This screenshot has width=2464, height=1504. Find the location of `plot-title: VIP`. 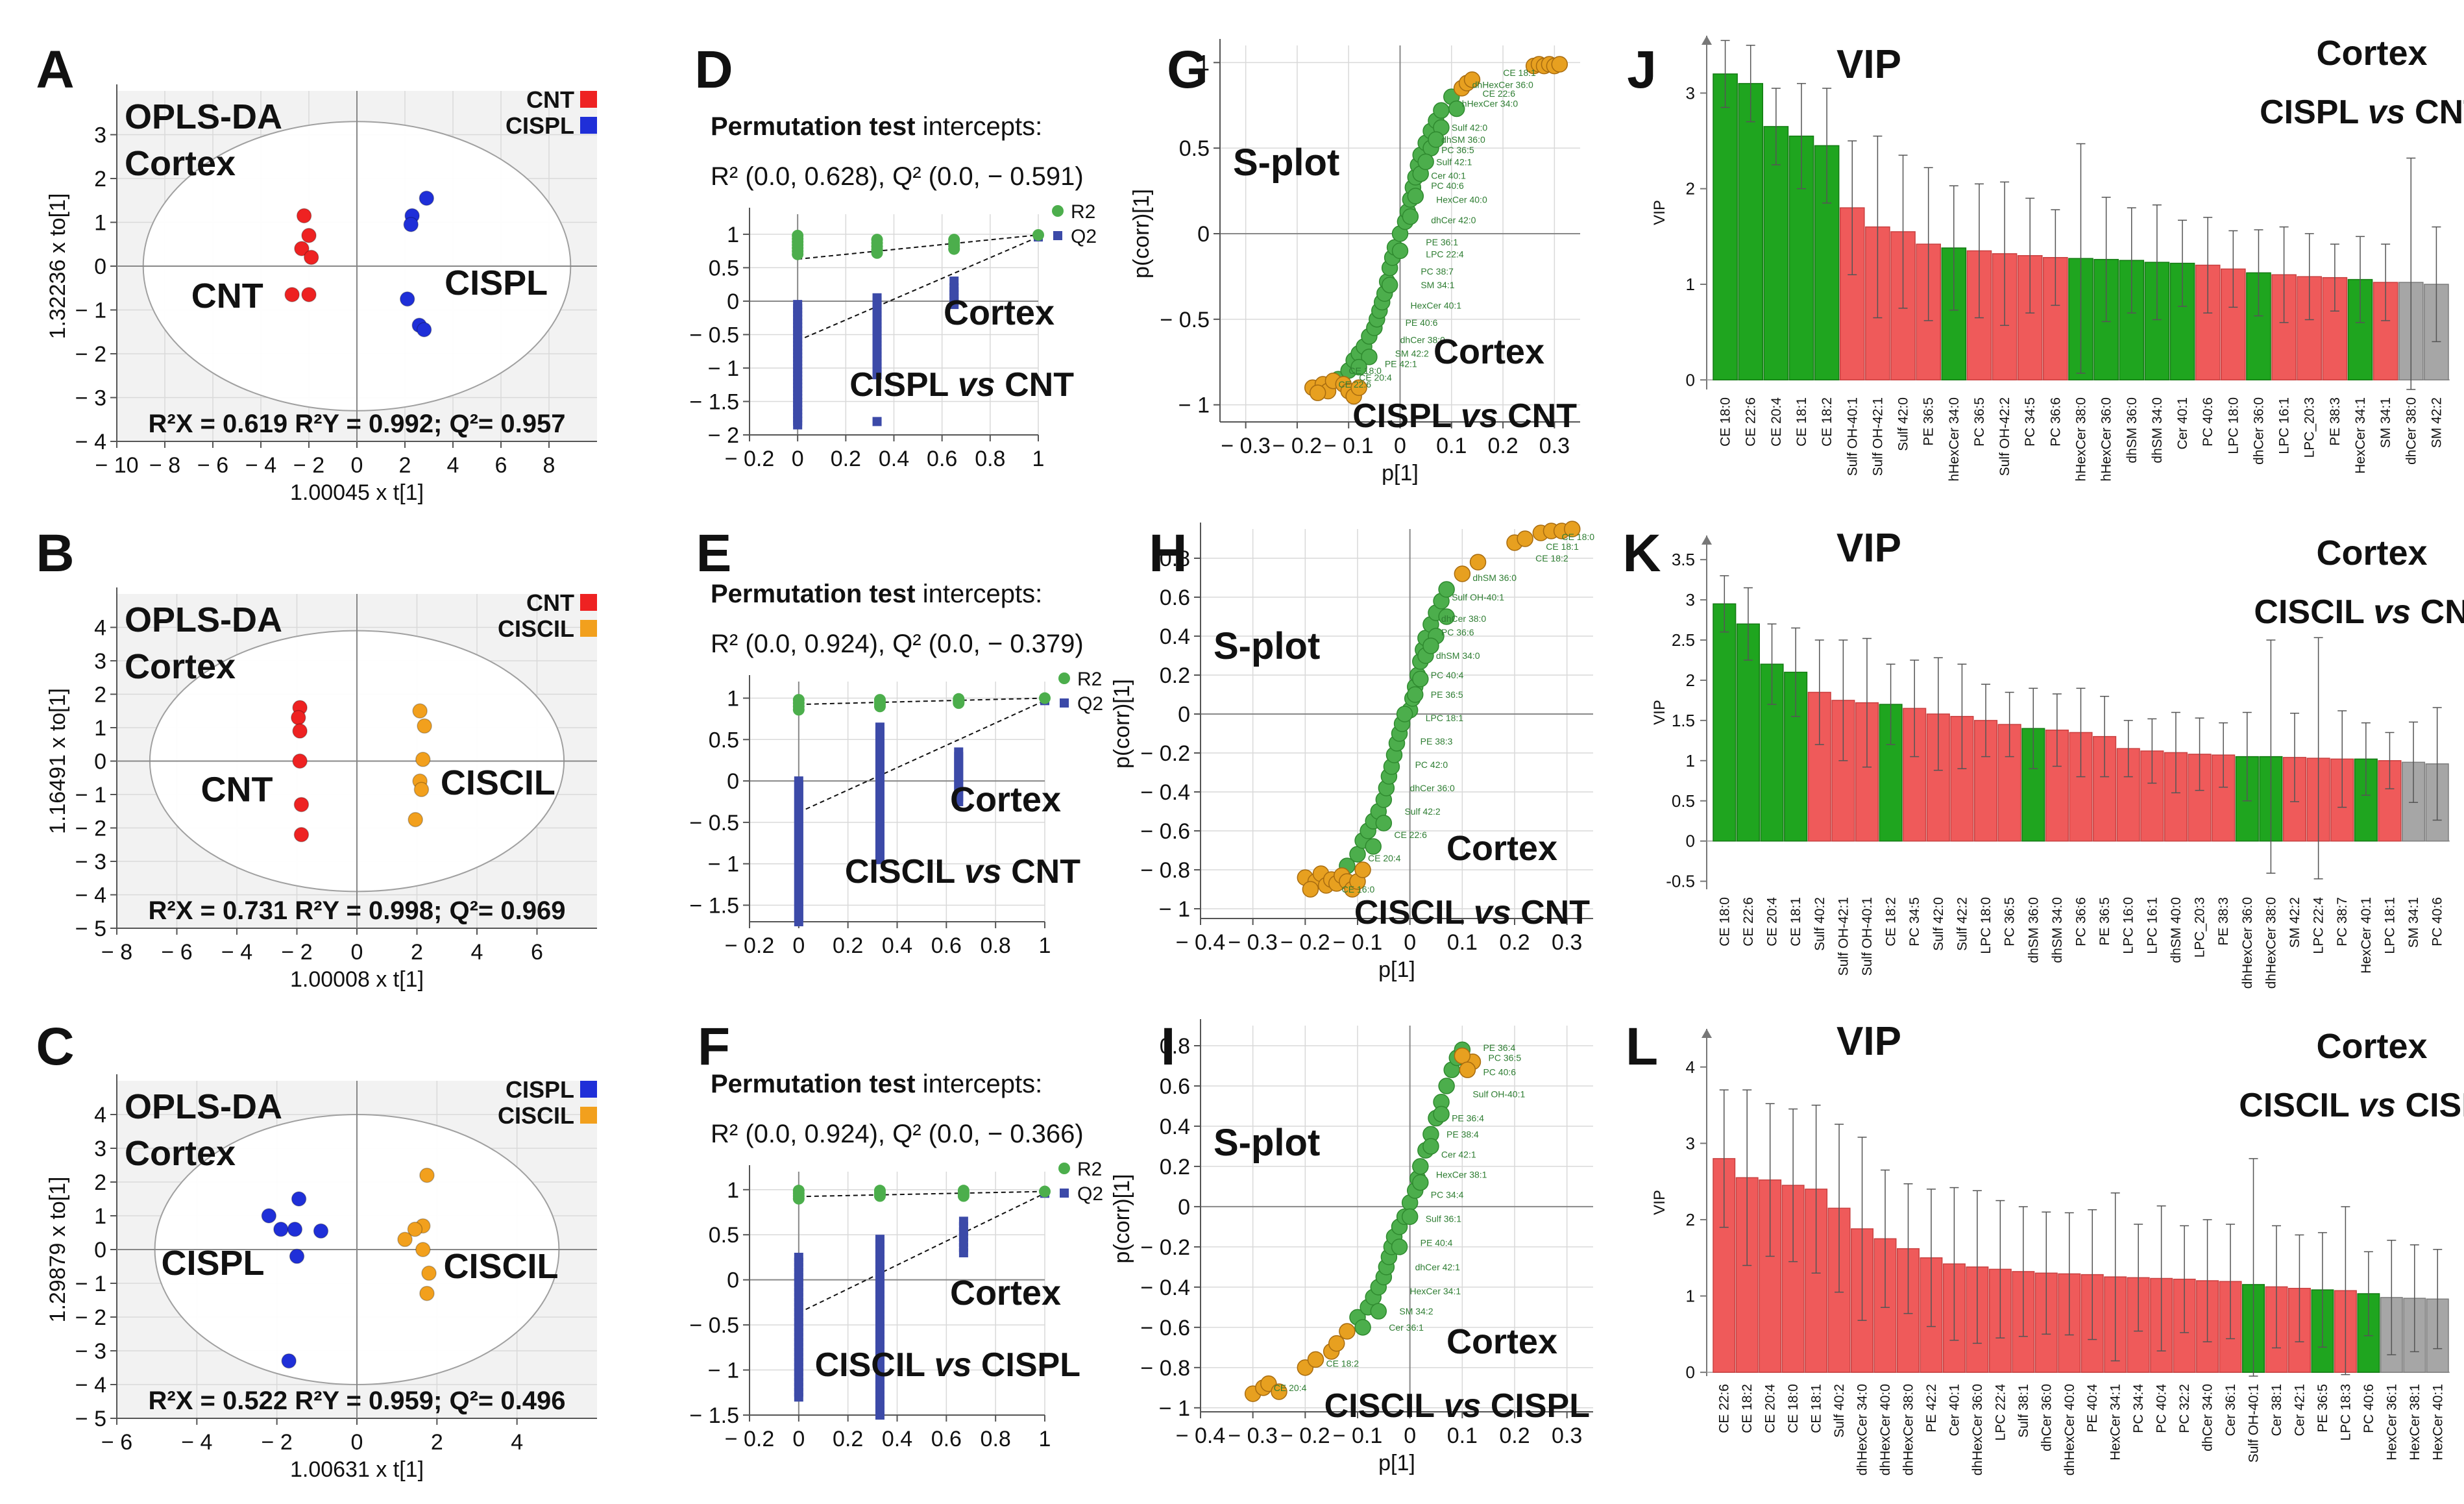

plot-title: VIP is located at coordinates (1868, 64).